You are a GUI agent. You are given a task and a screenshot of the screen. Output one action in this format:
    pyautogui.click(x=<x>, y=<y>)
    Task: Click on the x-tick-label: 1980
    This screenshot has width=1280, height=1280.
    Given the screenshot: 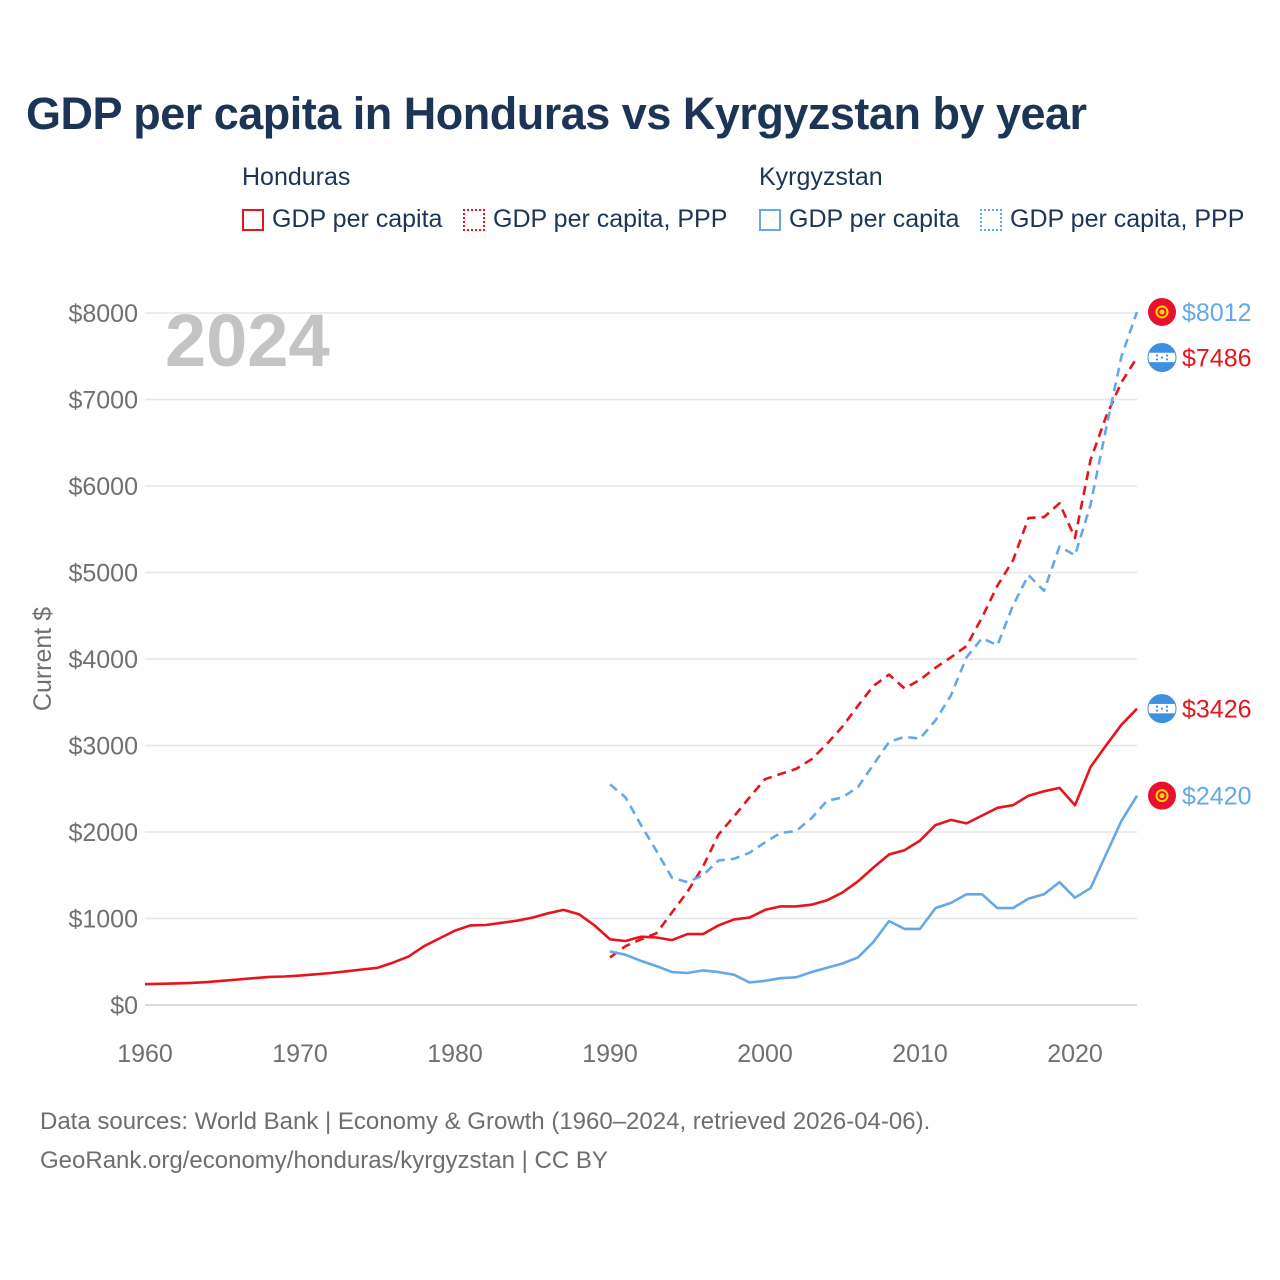 What is the action you would take?
    pyautogui.click(x=455, y=1054)
    